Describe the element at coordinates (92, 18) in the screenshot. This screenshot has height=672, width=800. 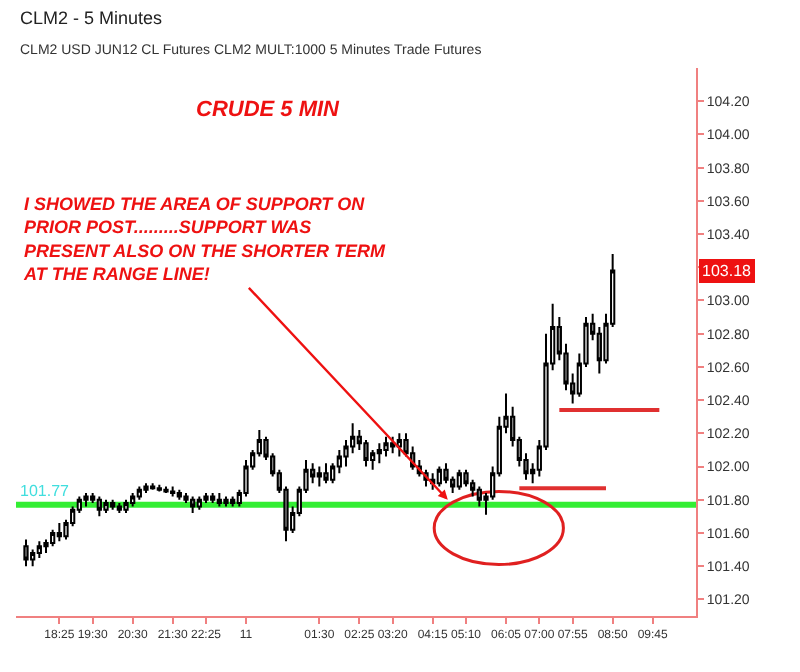
I see `chart-title: CLM2 - 5 Minutes` at that location.